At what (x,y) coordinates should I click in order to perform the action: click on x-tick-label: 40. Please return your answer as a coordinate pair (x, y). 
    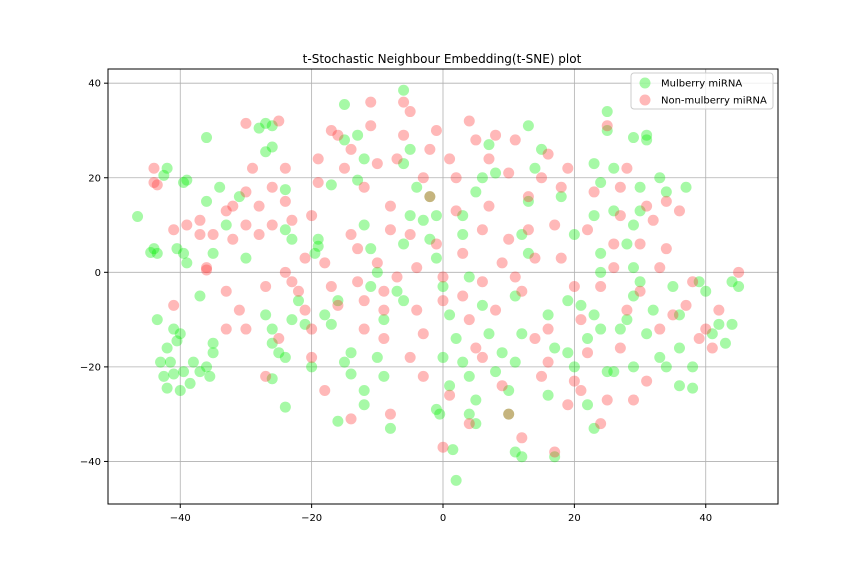
    Looking at the image, I should click on (705, 518).